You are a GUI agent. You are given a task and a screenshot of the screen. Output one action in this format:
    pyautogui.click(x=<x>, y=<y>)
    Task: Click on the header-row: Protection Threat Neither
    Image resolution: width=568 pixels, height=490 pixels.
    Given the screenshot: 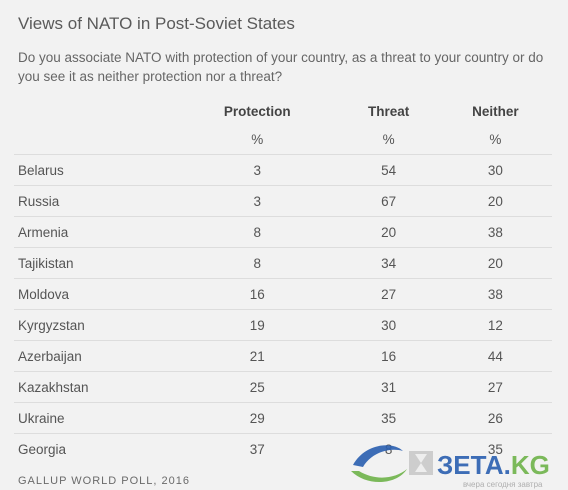 What is the action you would take?
    pyautogui.click(x=283, y=111)
    